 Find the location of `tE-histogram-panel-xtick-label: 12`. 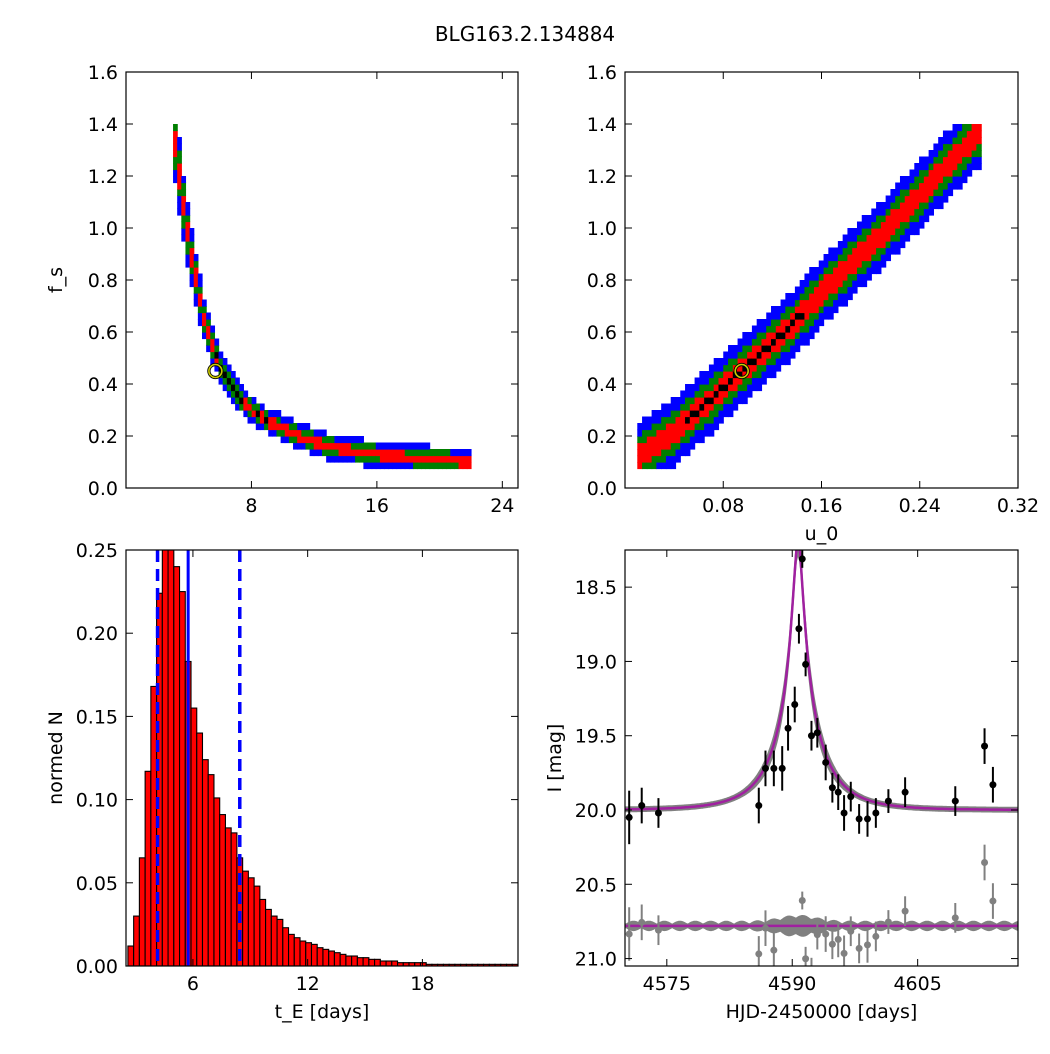

tE-histogram-panel-xtick-label: 12 is located at coordinates (308, 984).